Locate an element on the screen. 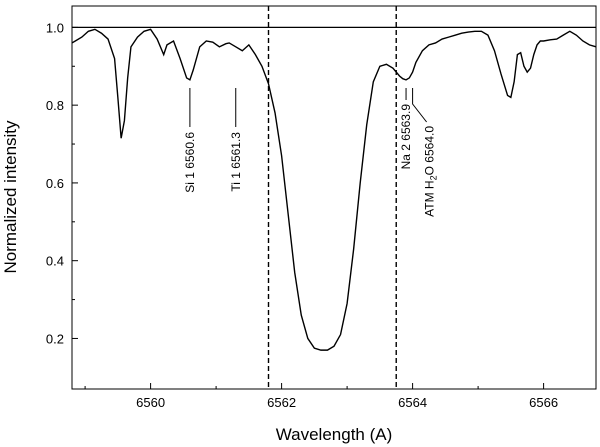 The width and height of the screenshot is (600, 447). y-tick-label: 0.6 is located at coordinates (55, 183).